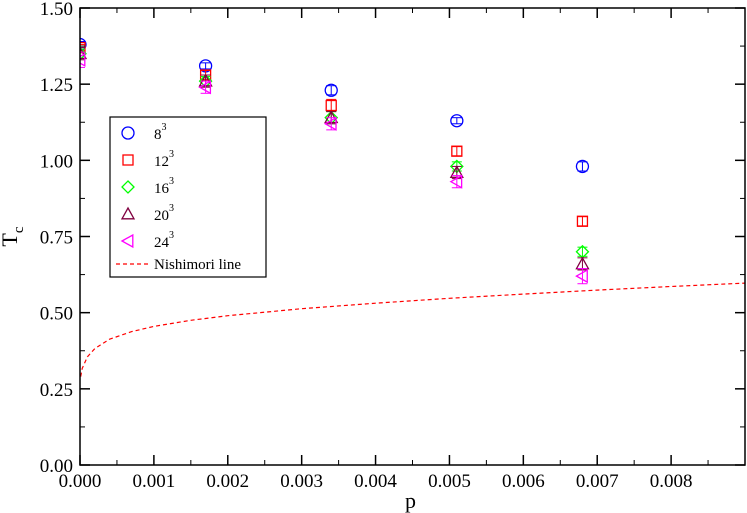 This screenshot has height=513, width=747. I want to click on y-axis-title-sub: c, so click(19, 229).